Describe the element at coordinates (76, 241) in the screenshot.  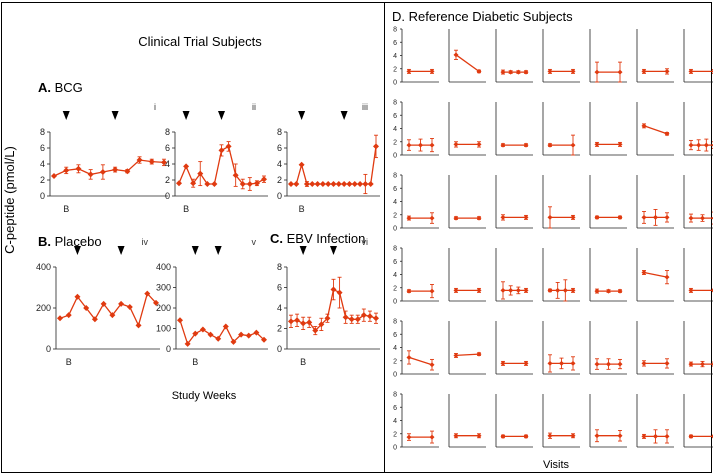
I see `section-b-name: Placebo` at that location.